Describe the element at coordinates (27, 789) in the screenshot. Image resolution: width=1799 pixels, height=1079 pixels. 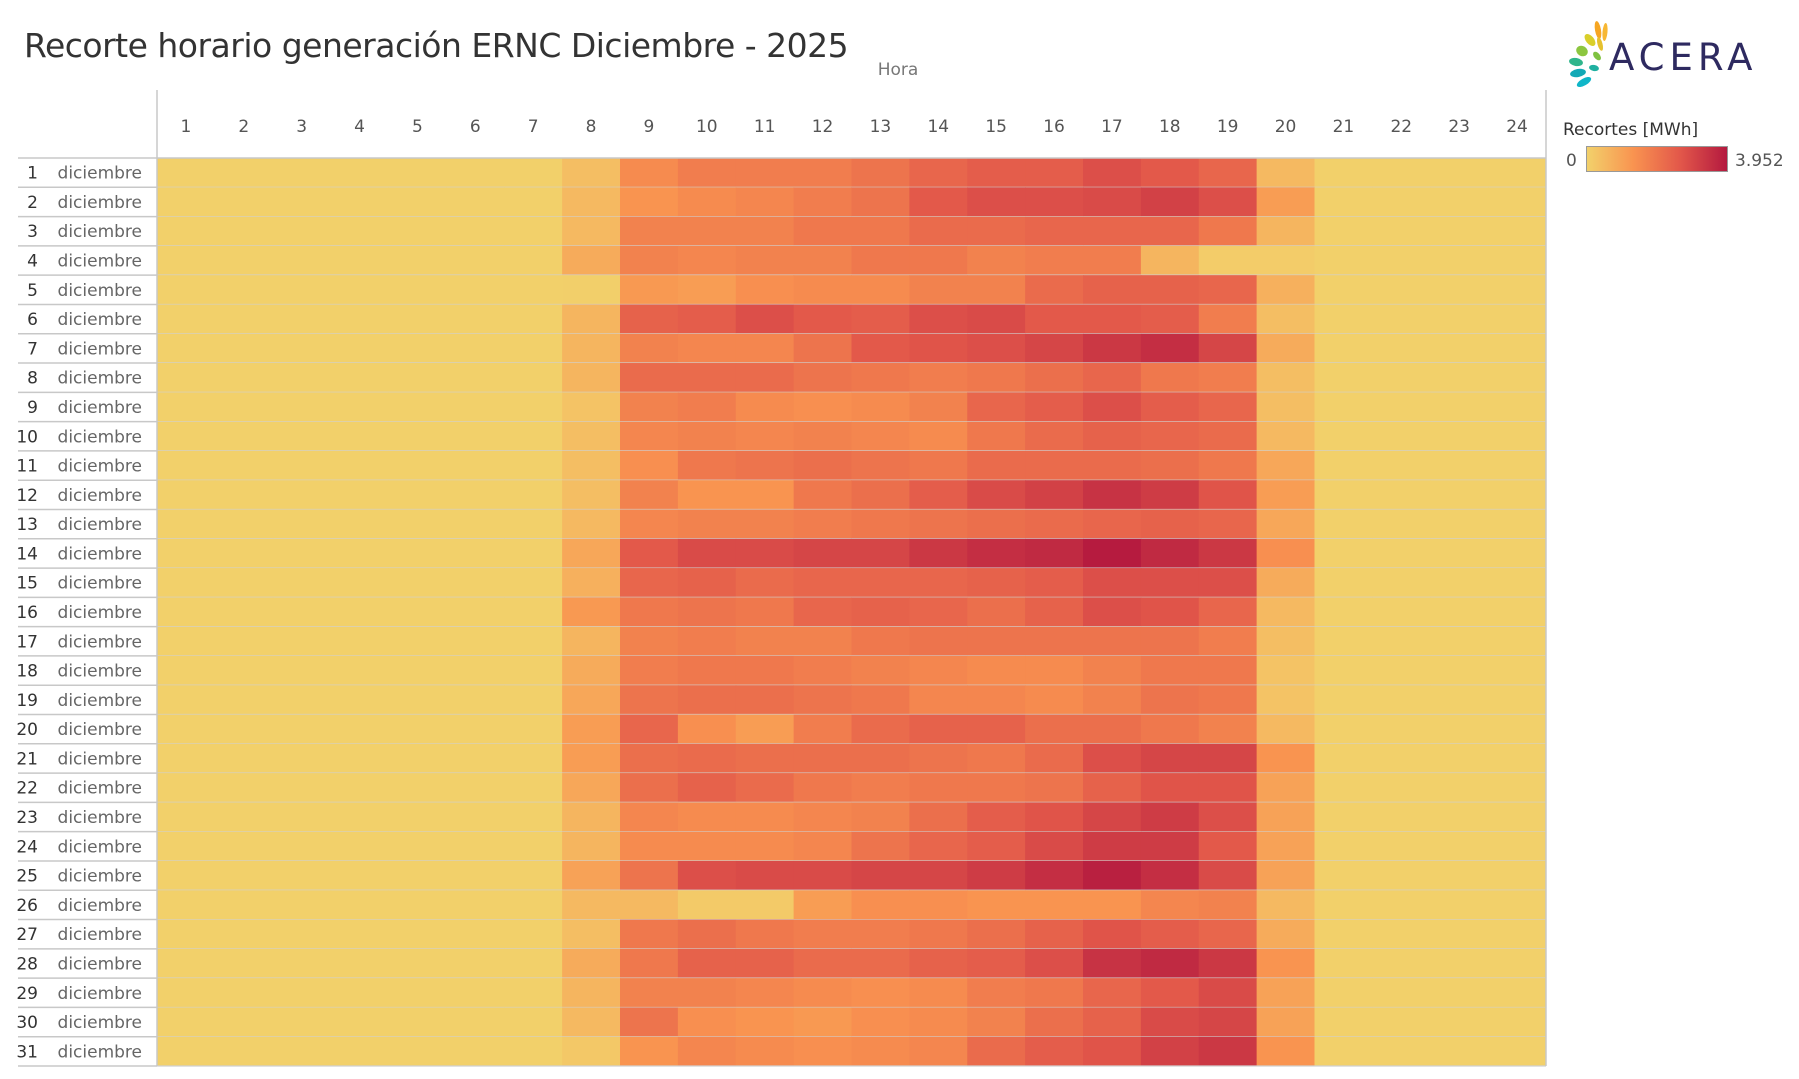
I see `y-tick-day-label: 22` at that location.